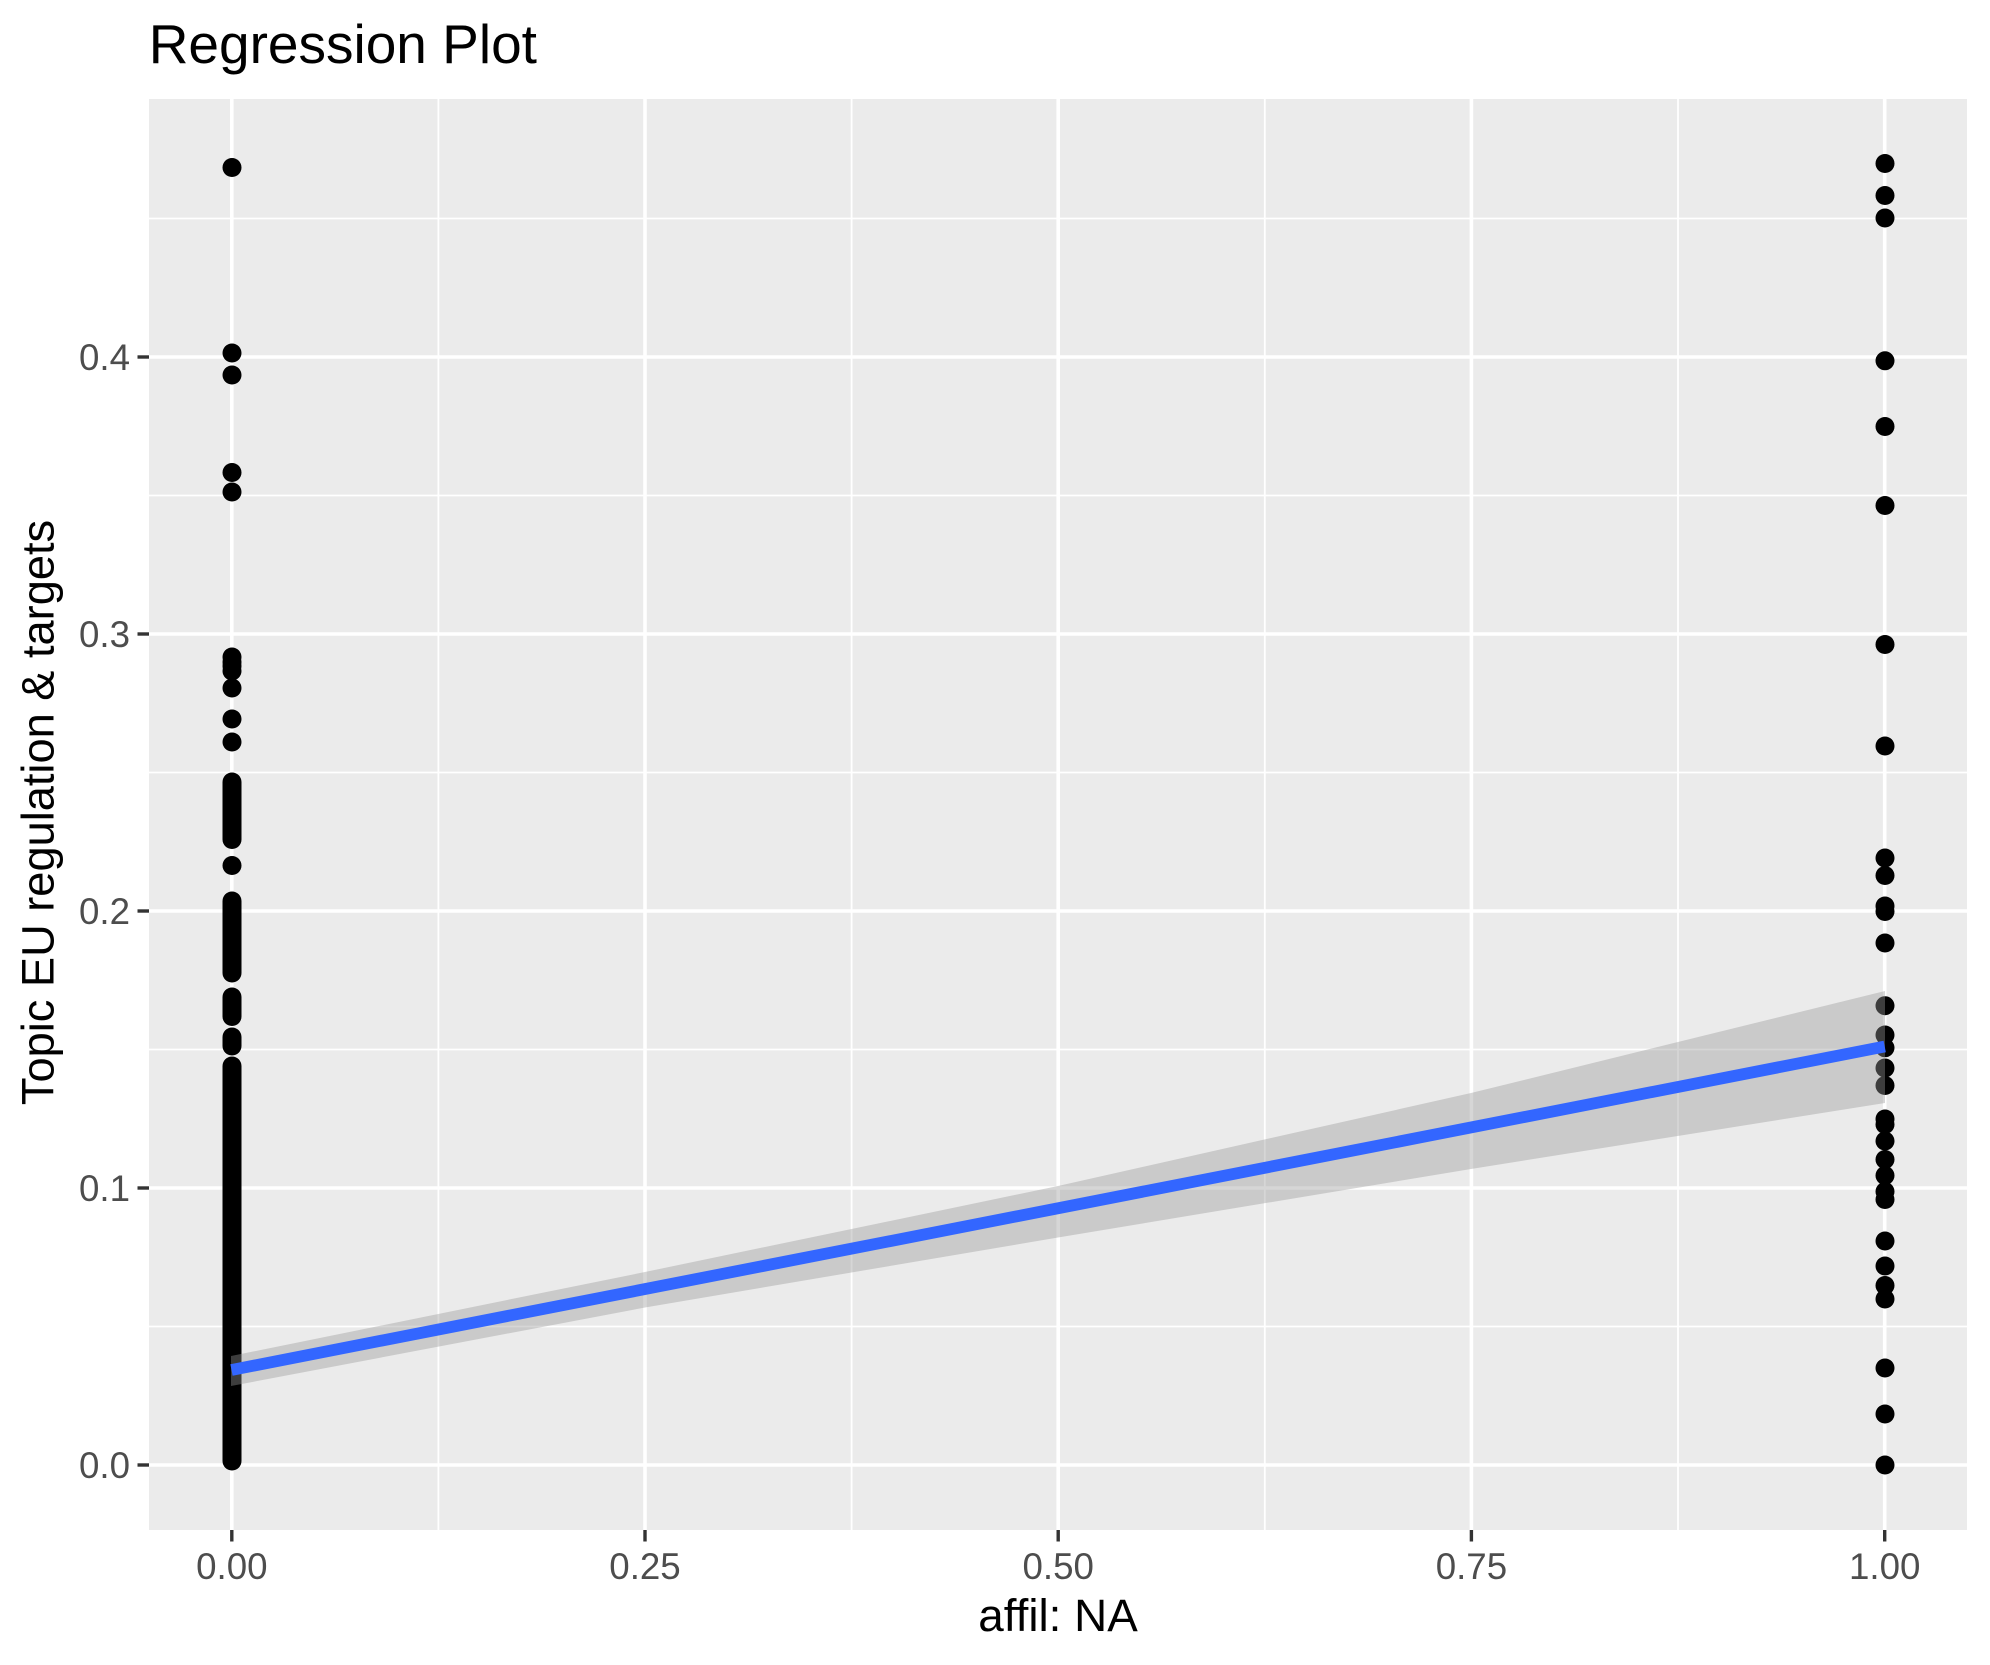  What do you see at coordinates (1884, 1566) in the screenshot?
I see `svg-text: 1.00` at bounding box center [1884, 1566].